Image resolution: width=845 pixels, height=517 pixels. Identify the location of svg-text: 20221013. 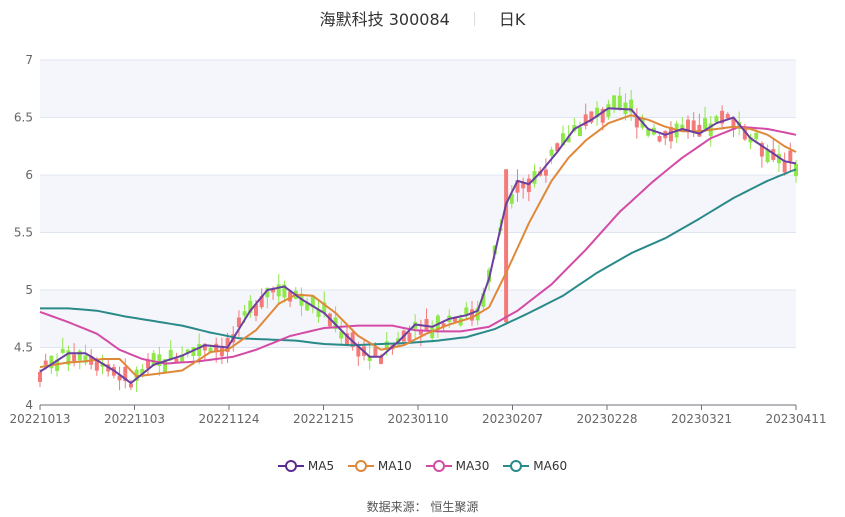
(39, 419).